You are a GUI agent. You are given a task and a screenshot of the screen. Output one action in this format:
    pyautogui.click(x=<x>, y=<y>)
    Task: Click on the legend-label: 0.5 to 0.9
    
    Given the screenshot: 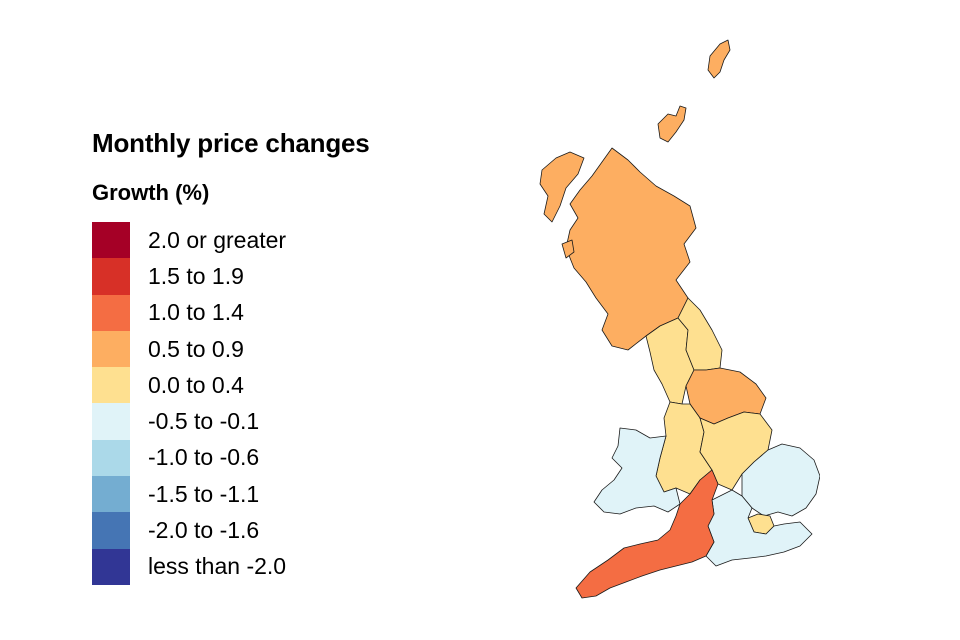 What is the action you would take?
    pyautogui.click(x=196, y=348)
    